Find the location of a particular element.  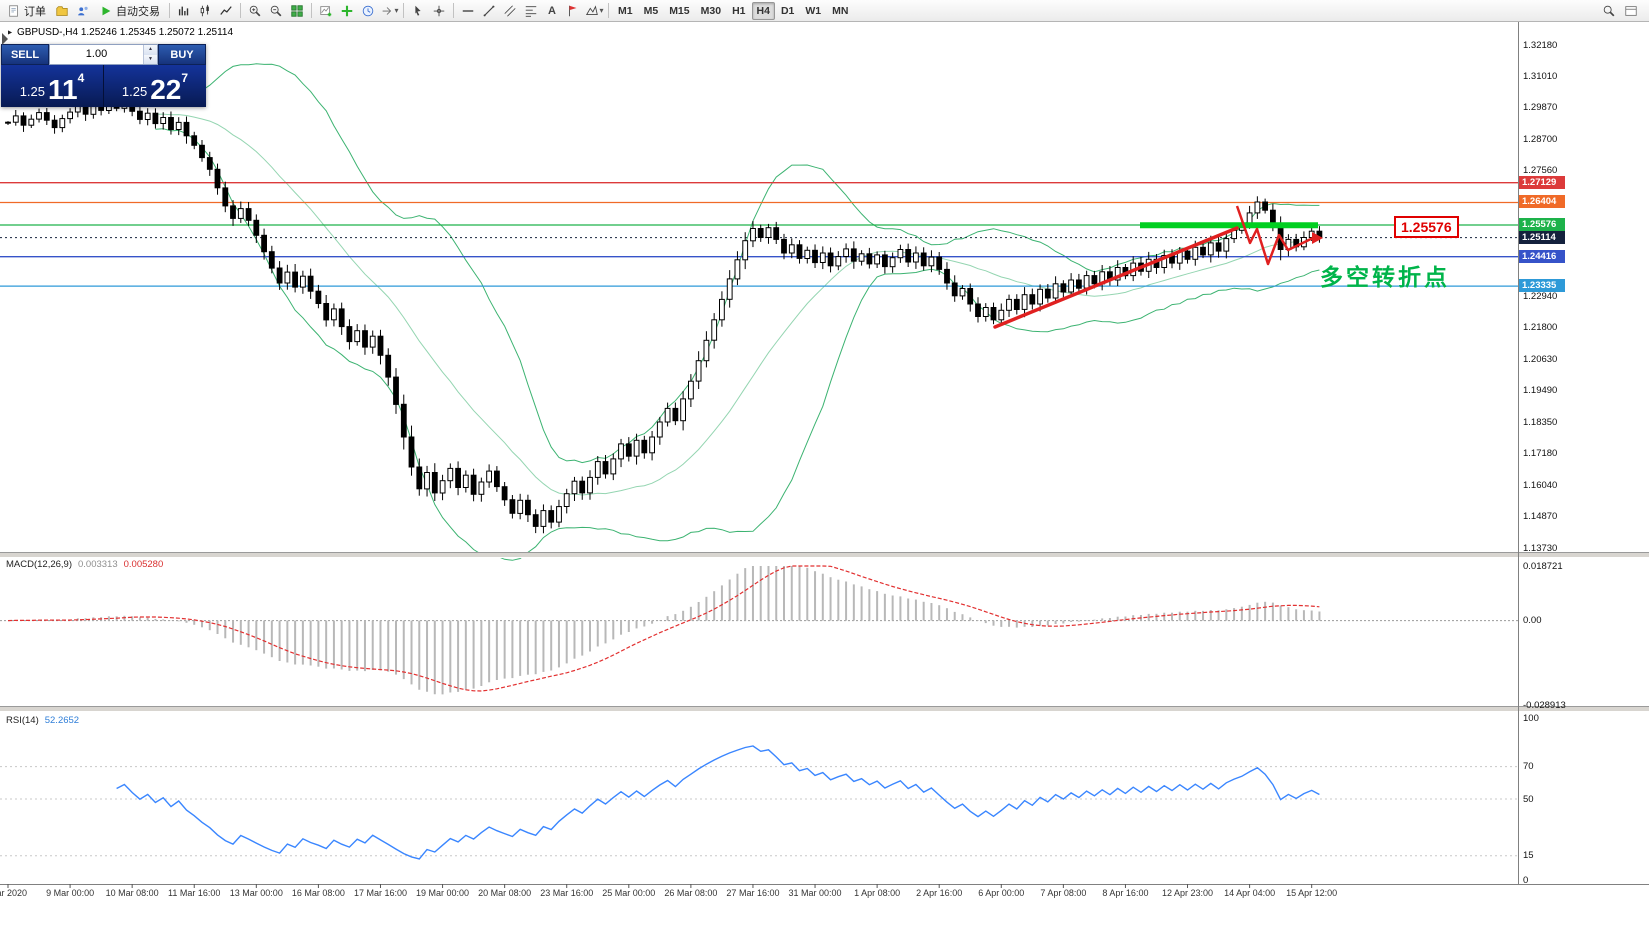

macd-label: MACD(12,26,9) 0.003313 0.005280 is located at coordinates (84, 564).